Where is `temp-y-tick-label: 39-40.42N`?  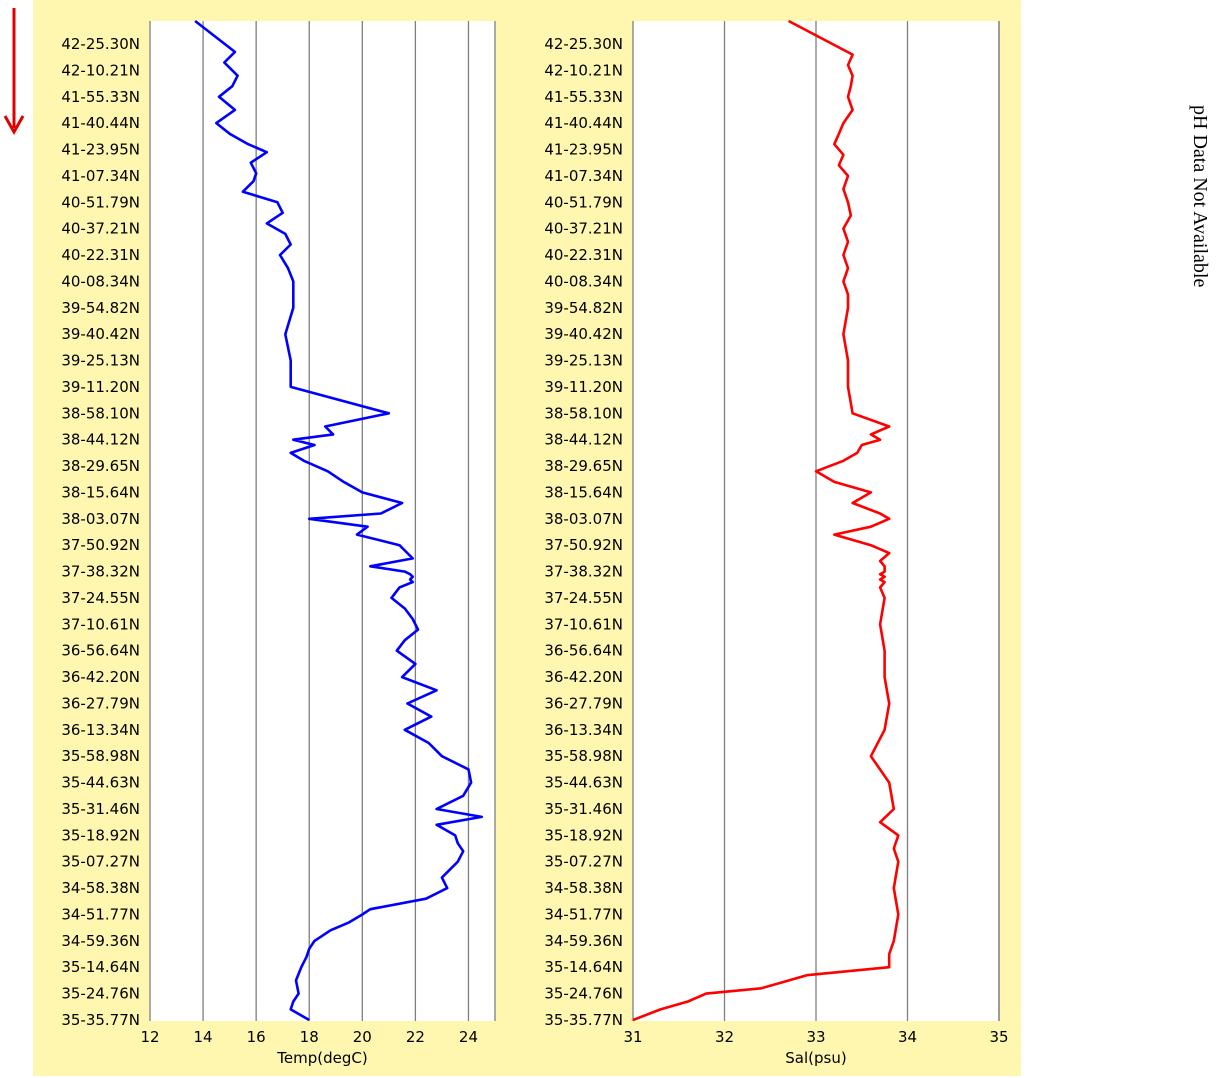 temp-y-tick-label: 39-40.42N is located at coordinates (100, 334).